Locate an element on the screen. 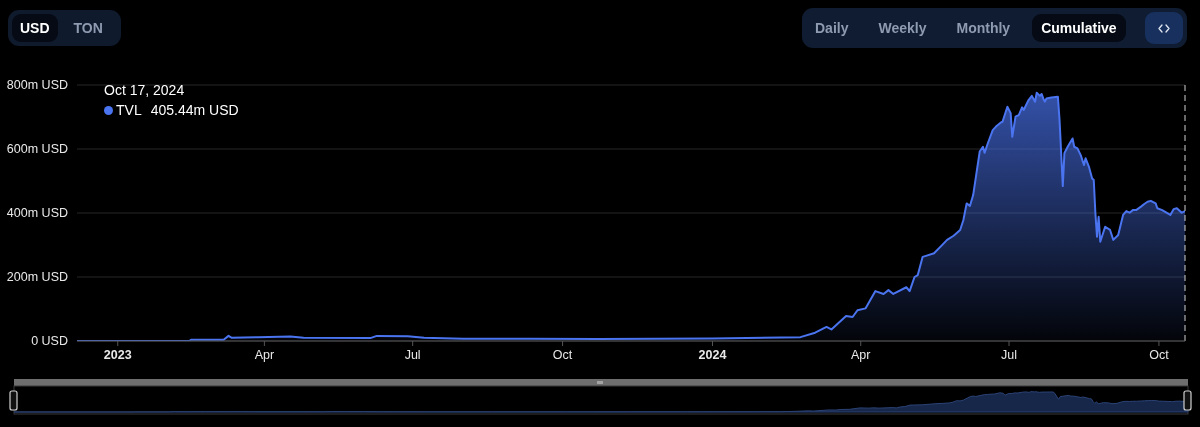 The width and height of the screenshot is (1200, 427). period-tabs: Daily Weekly Monthly Cumulative is located at coordinates (994, 28).